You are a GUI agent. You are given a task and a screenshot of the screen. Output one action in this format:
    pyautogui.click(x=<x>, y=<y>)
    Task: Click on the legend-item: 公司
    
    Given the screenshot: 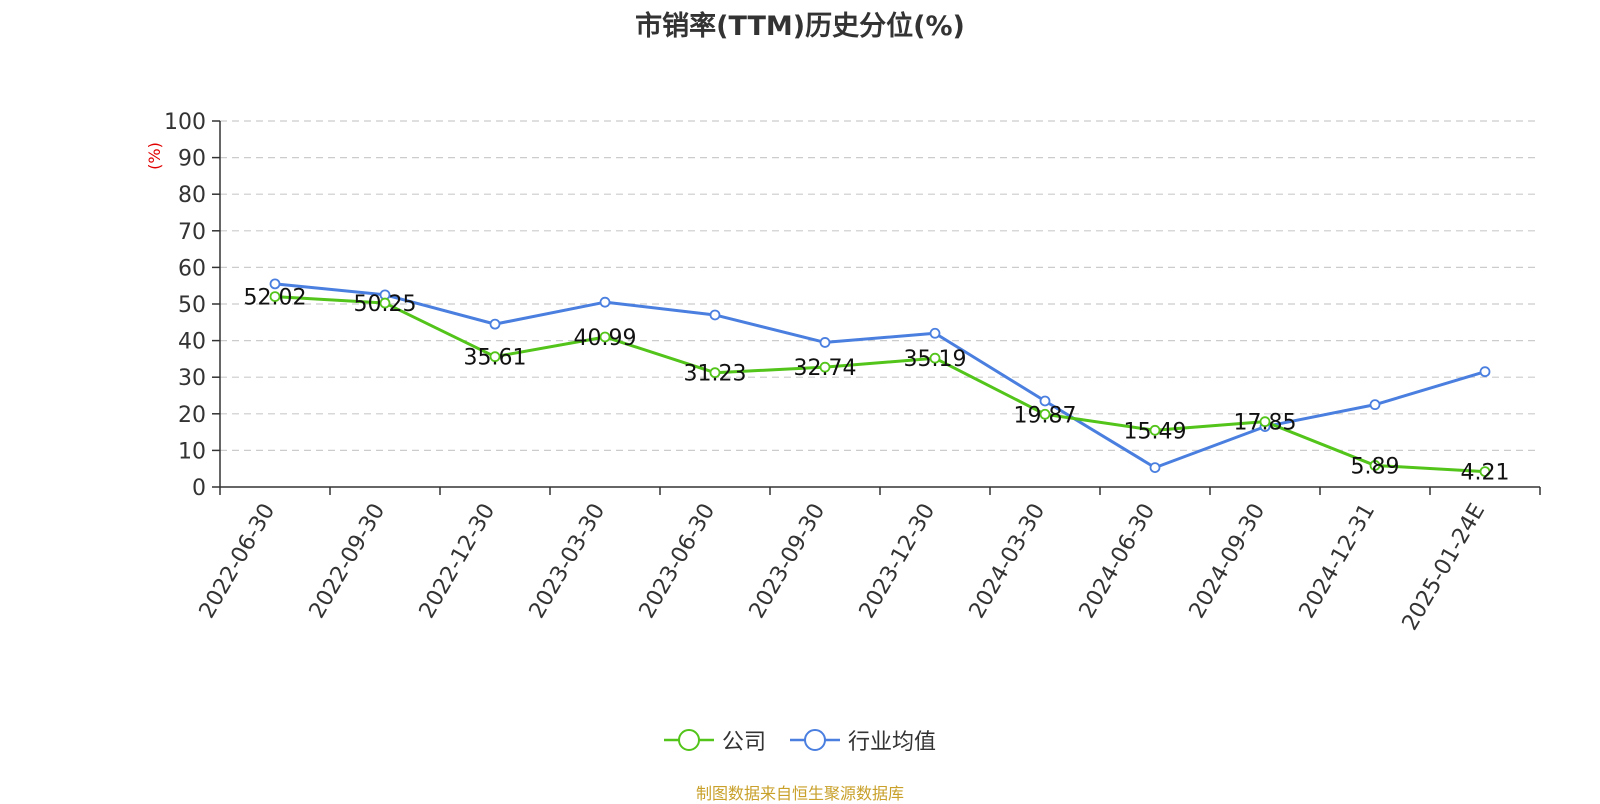 What is the action you would take?
    pyautogui.click(x=714, y=740)
    